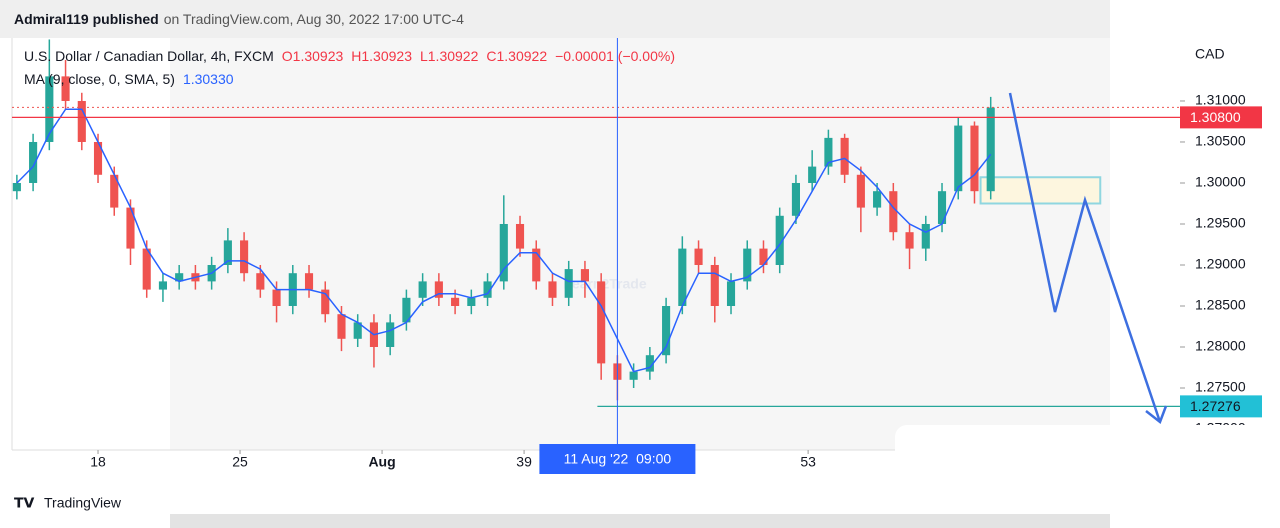  What do you see at coordinates (86, 19) in the screenshot?
I see `author: Admiral119 published` at bounding box center [86, 19].